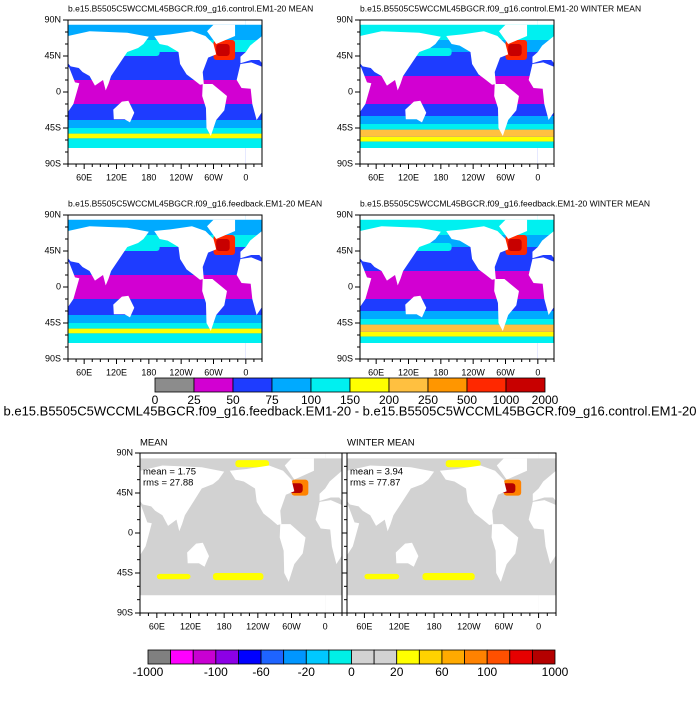  What do you see at coordinates (487, 672) in the screenshot?
I see `colorbar-label: 100` at bounding box center [487, 672].